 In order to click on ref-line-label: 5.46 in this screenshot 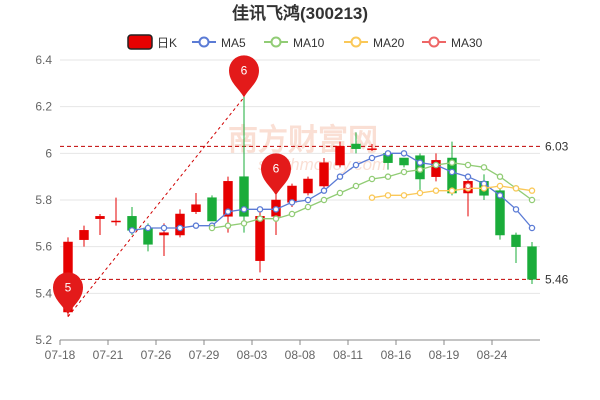, I will do `click(557, 279)`.